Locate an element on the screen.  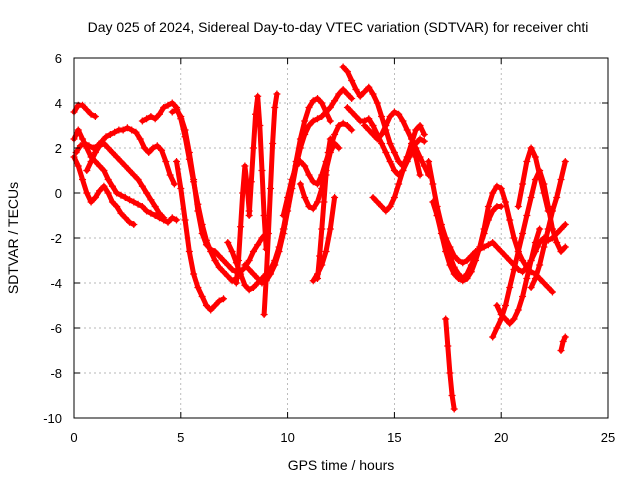
x-tick-label: 25 is located at coordinates (608, 437).